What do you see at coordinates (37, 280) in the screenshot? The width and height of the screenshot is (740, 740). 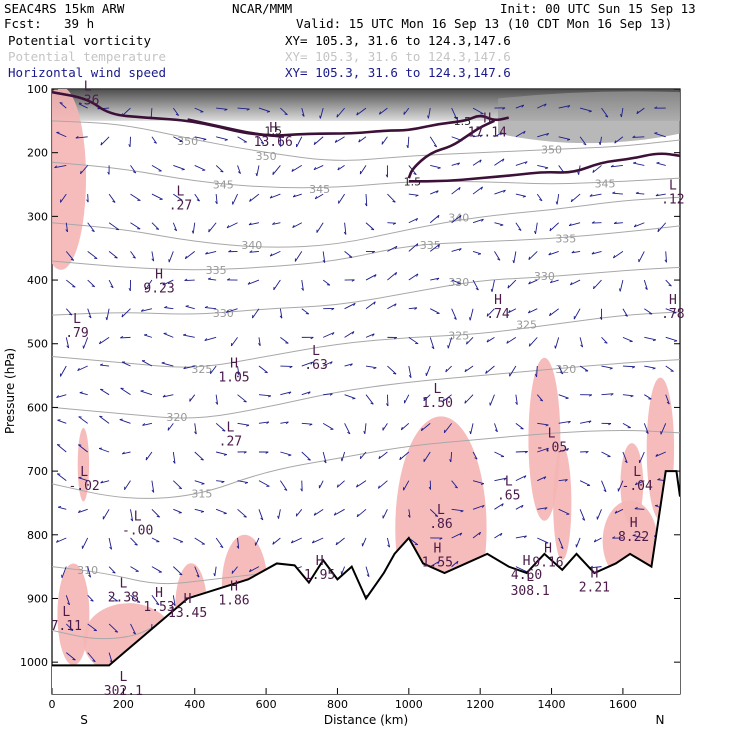 I see `y-tick-label: 400` at bounding box center [37, 280].